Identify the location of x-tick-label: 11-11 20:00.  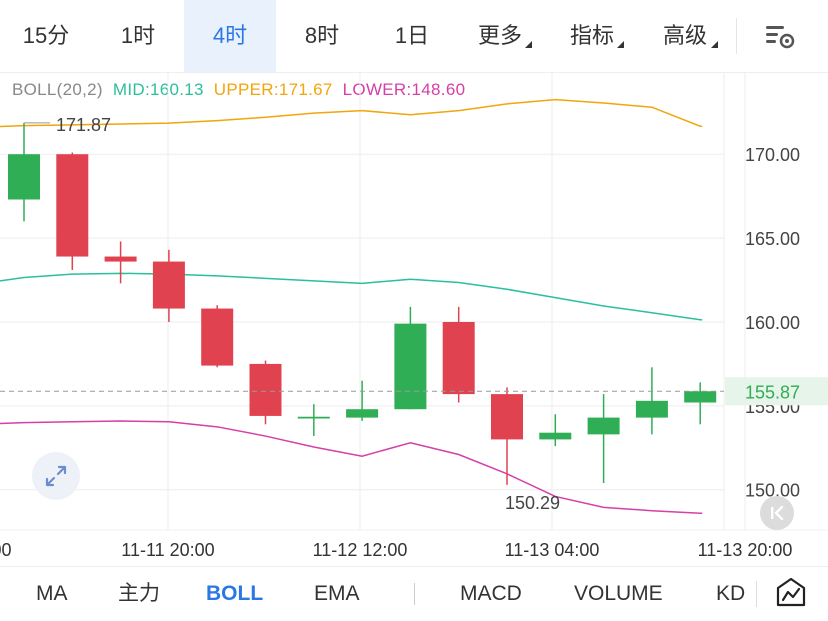
(167, 550).